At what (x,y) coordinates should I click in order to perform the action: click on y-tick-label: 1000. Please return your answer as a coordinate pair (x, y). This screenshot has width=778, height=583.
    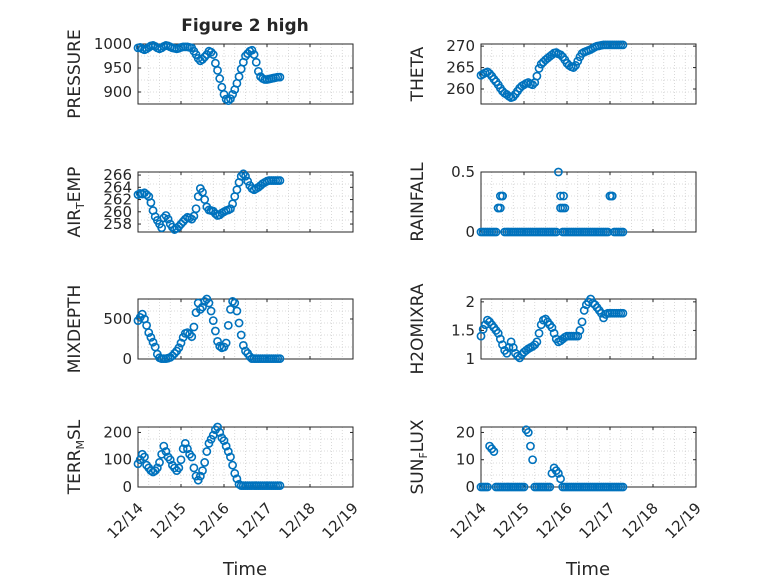
    Looking at the image, I should click on (113, 44).